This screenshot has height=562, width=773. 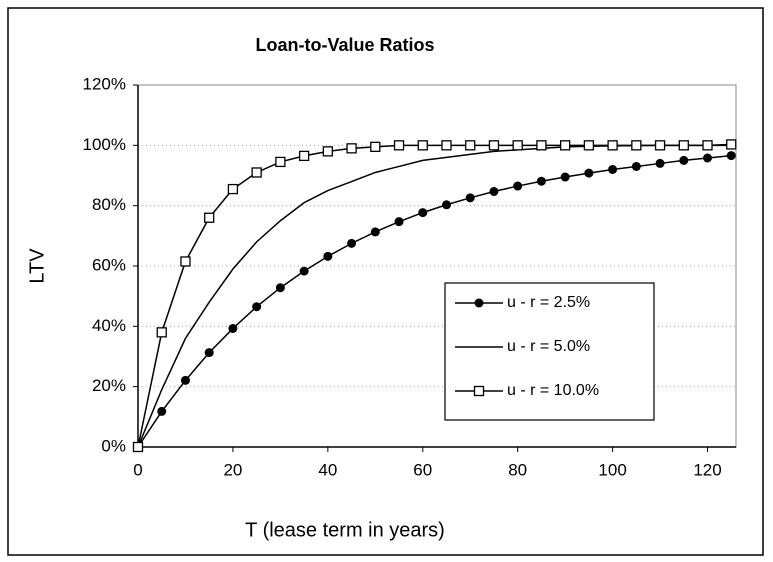 I want to click on x-tick-label: 0, so click(x=137, y=469).